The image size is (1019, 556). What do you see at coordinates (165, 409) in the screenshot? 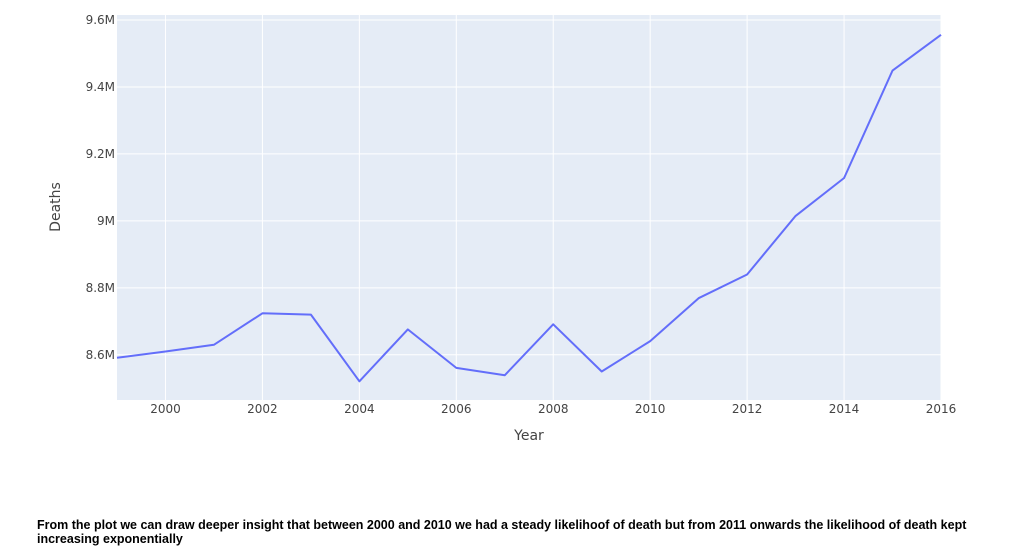
I see `x-tick-label: 2000` at bounding box center [165, 409].